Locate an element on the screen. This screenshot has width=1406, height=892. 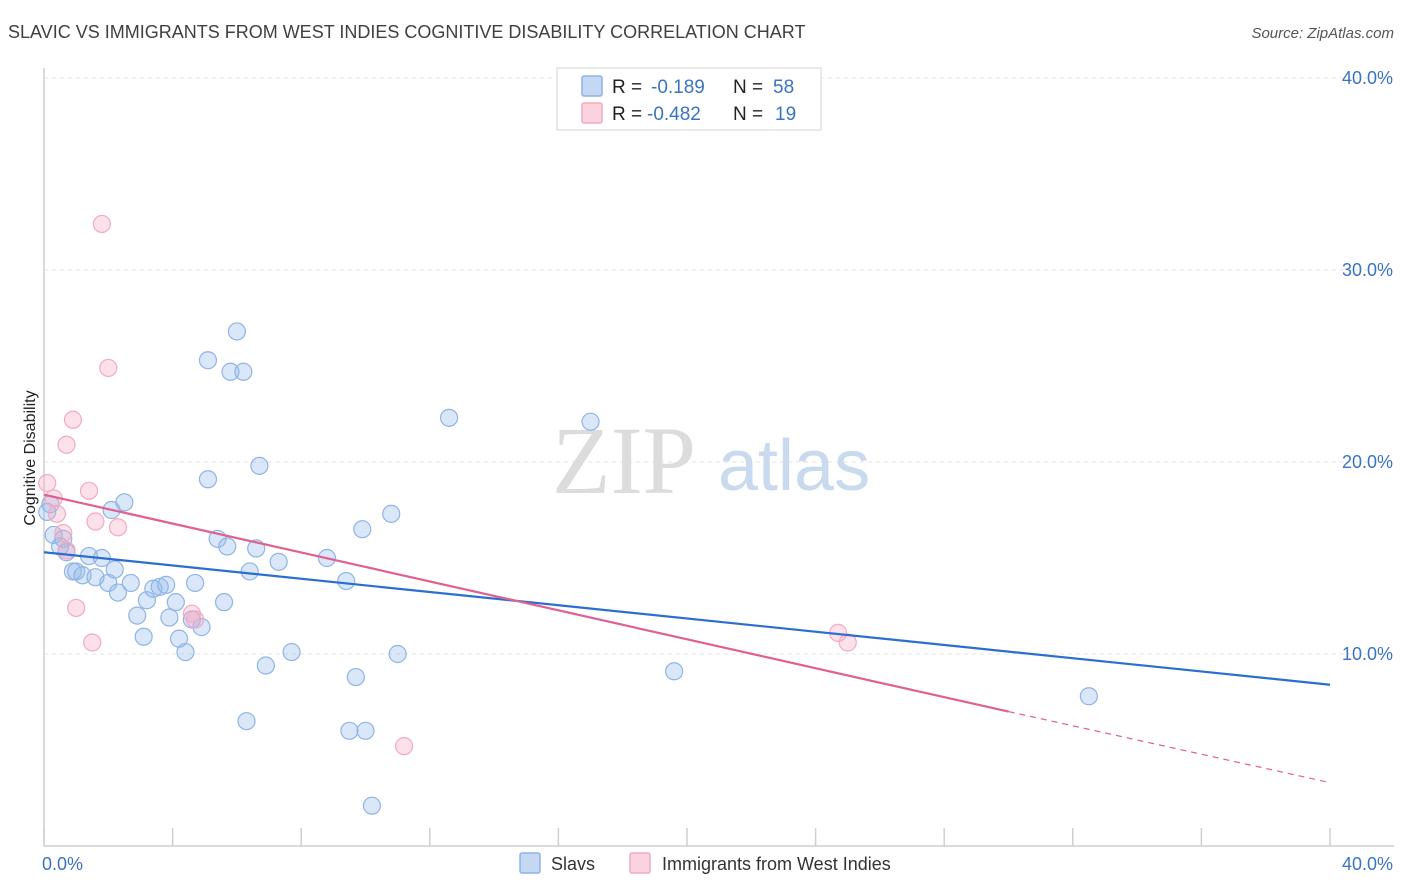
x-tick-labels: 0.0% 40.0% is located at coordinates (717, 864).